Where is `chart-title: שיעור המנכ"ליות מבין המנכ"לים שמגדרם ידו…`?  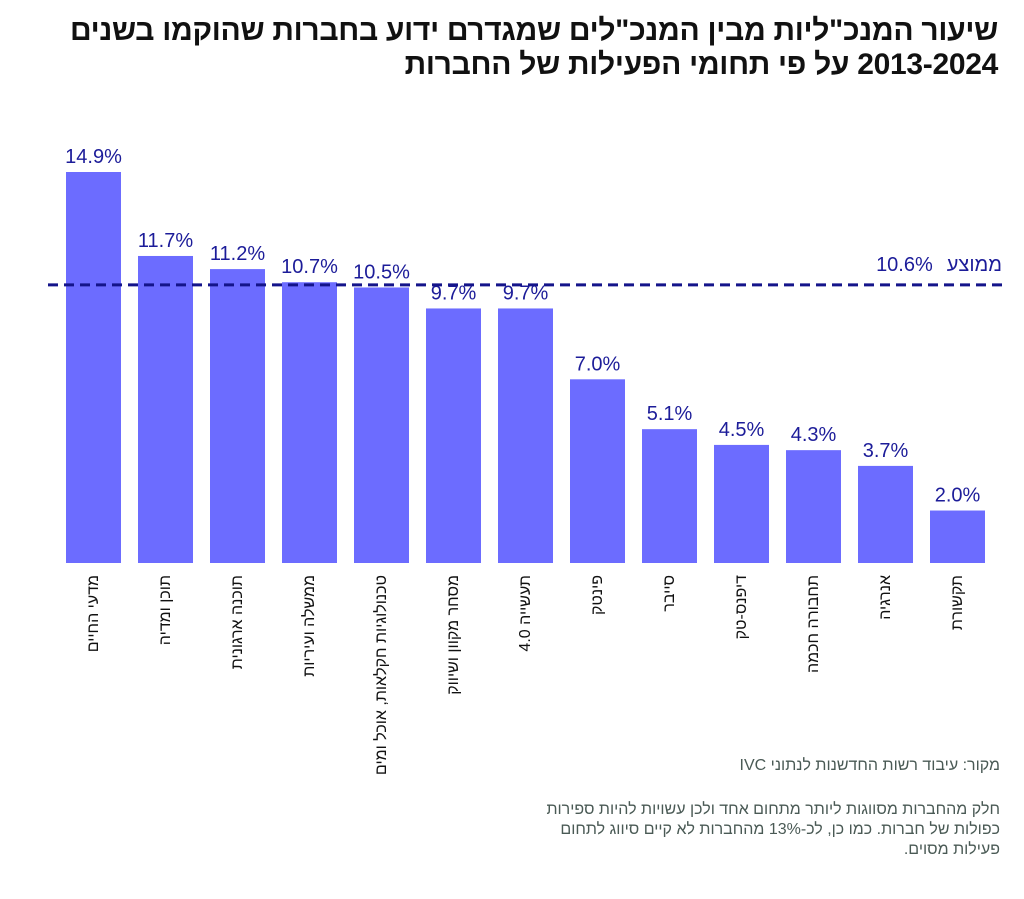 chart-title: שיעור המנכ"ליות מבין המנכ"לים שמגדרם ידו… is located at coordinates (533, 47).